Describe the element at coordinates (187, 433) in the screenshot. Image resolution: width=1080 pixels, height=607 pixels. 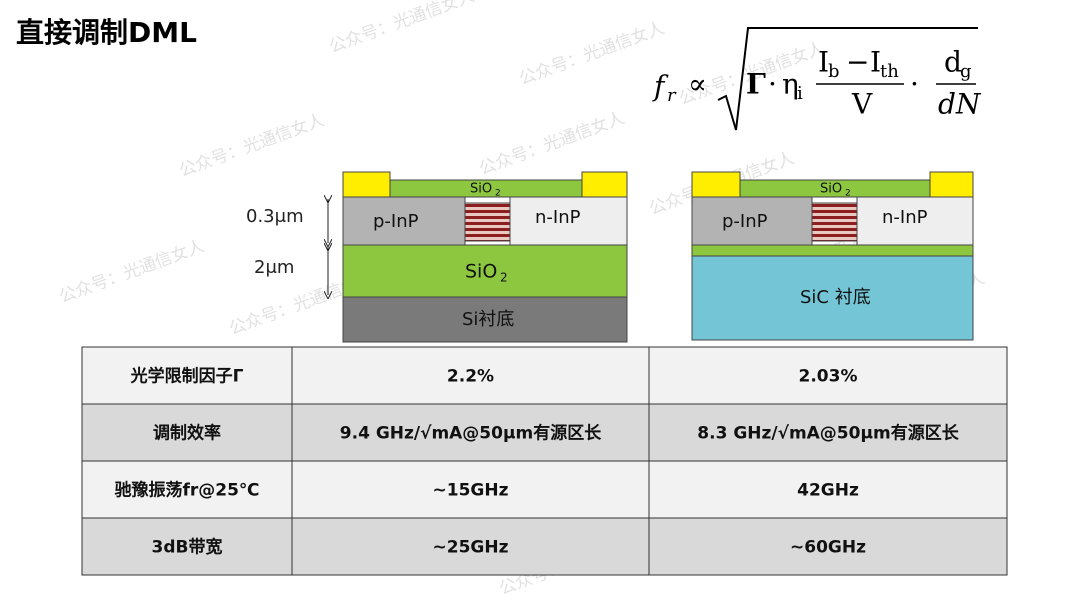
I see `table-cell: 调制效率` at that location.